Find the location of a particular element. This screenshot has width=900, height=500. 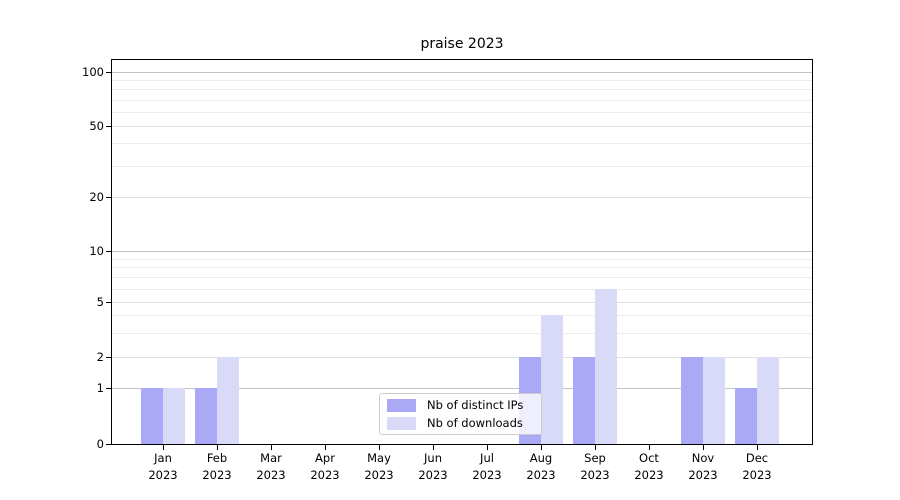

y-tick-label: 20 is located at coordinates (96, 197).